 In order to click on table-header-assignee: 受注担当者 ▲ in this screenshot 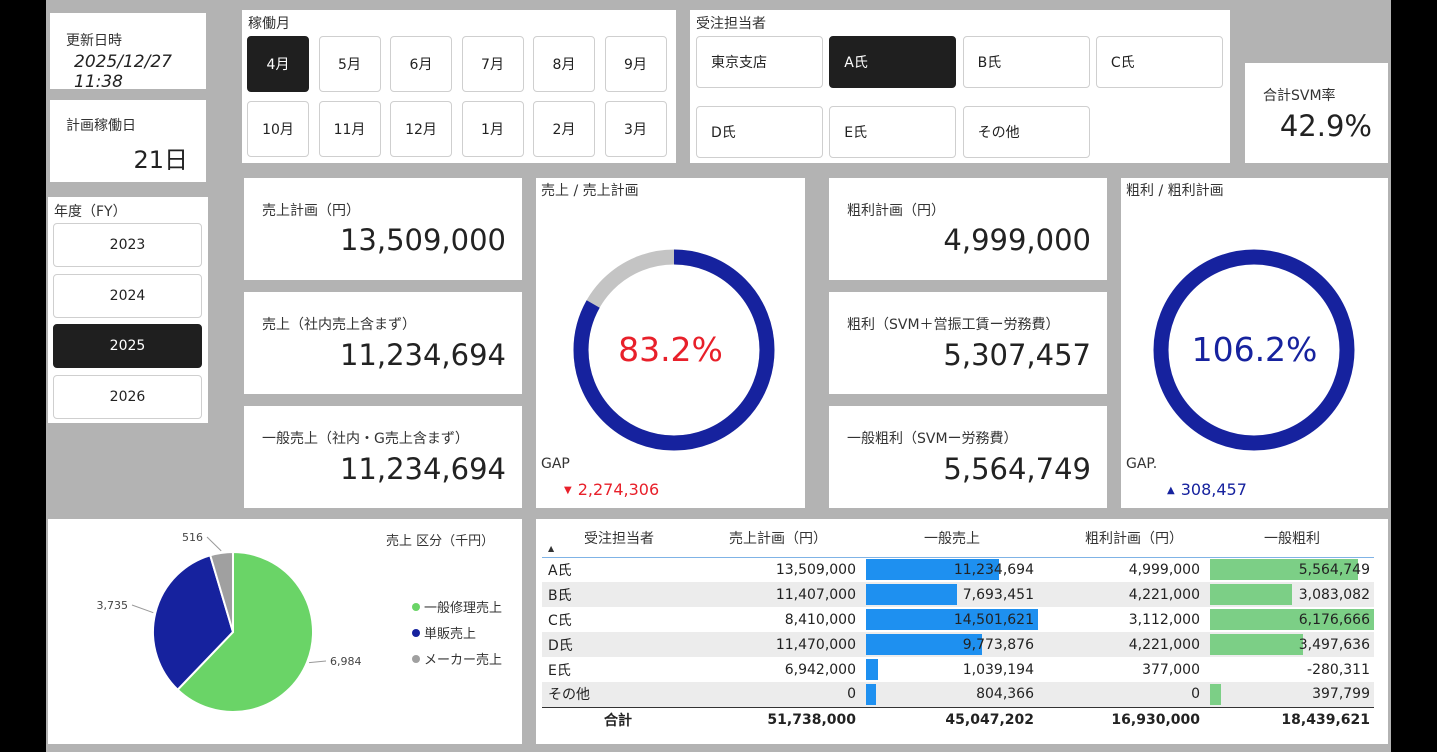, I will do `click(601, 542)`.